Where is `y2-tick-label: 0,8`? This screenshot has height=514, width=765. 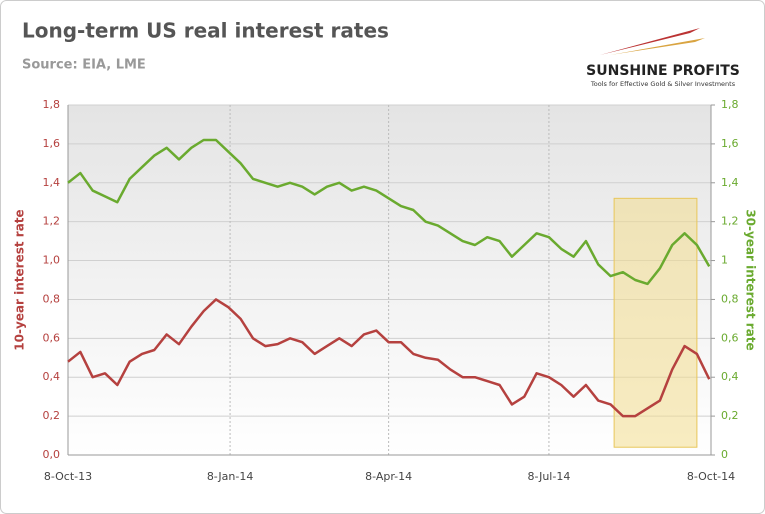 y2-tick-label: 0,8 is located at coordinates (730, 298).